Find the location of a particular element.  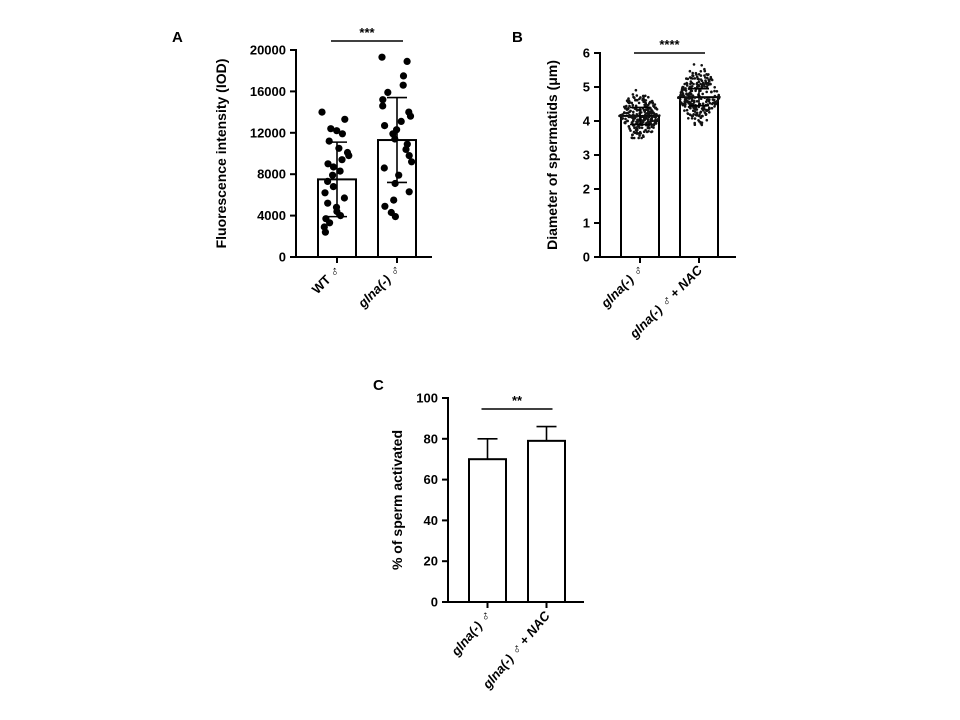

panel-letter-c: C is located at coordinates (378, 385).